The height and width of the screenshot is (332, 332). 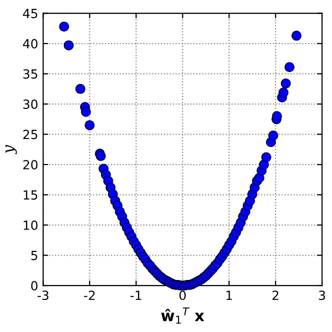 I want to click on y-axis-title: y, so click(x=11, y=149).